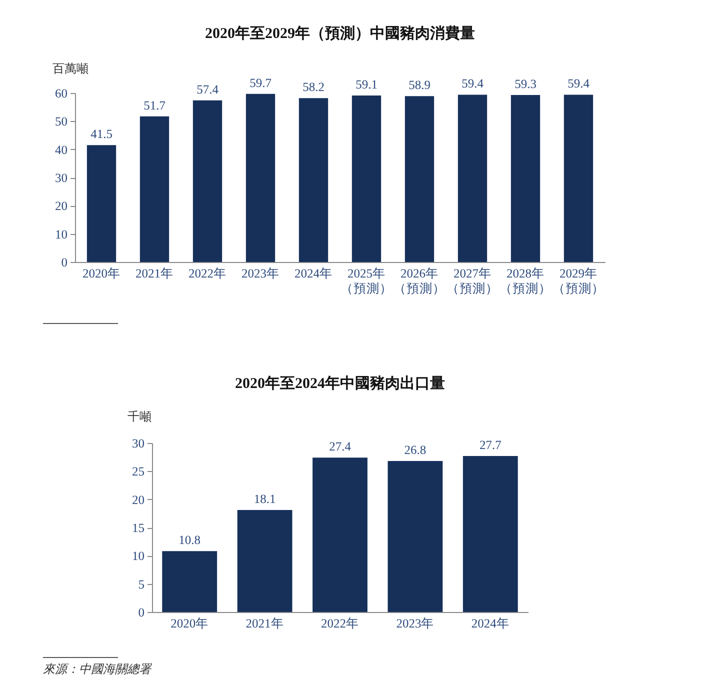 This screenshot has height=682, width=706. What do you see at coordinates (208, 89) in the screenshot?
I see `data-label: 57.4` at bounding box center [208, 89].